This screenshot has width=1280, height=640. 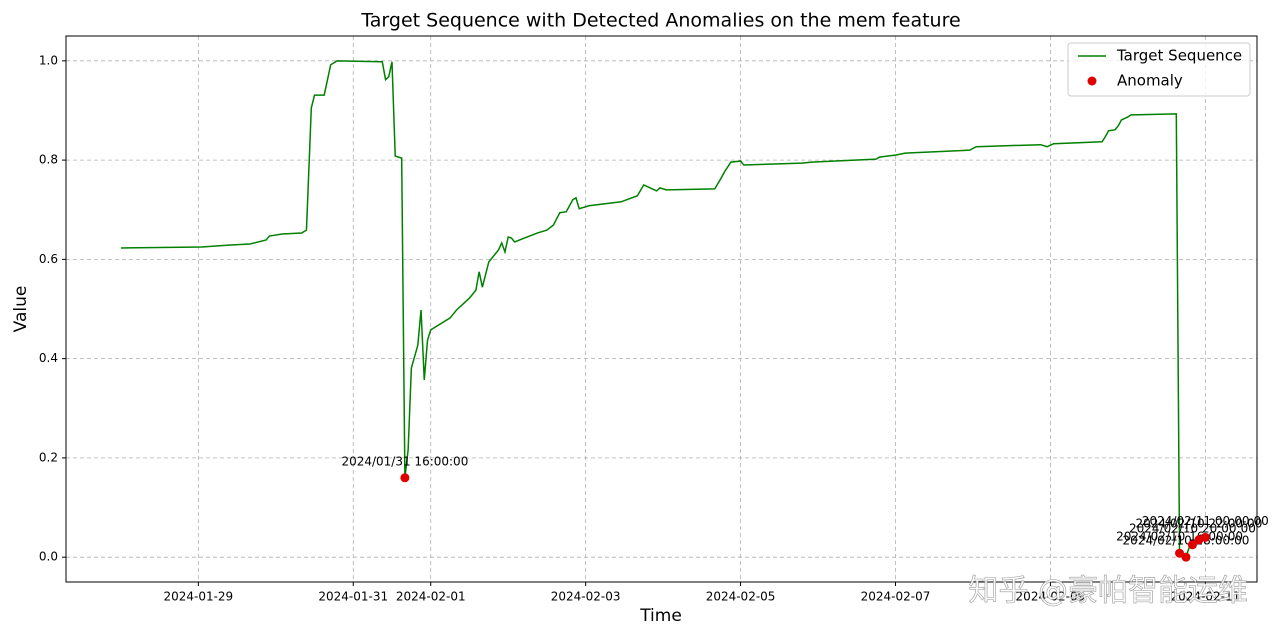 What do you see at coordinates (48, 60) in the screenshot?
I see `y-tick-label: 1.0` at bounding box center [48, 60].